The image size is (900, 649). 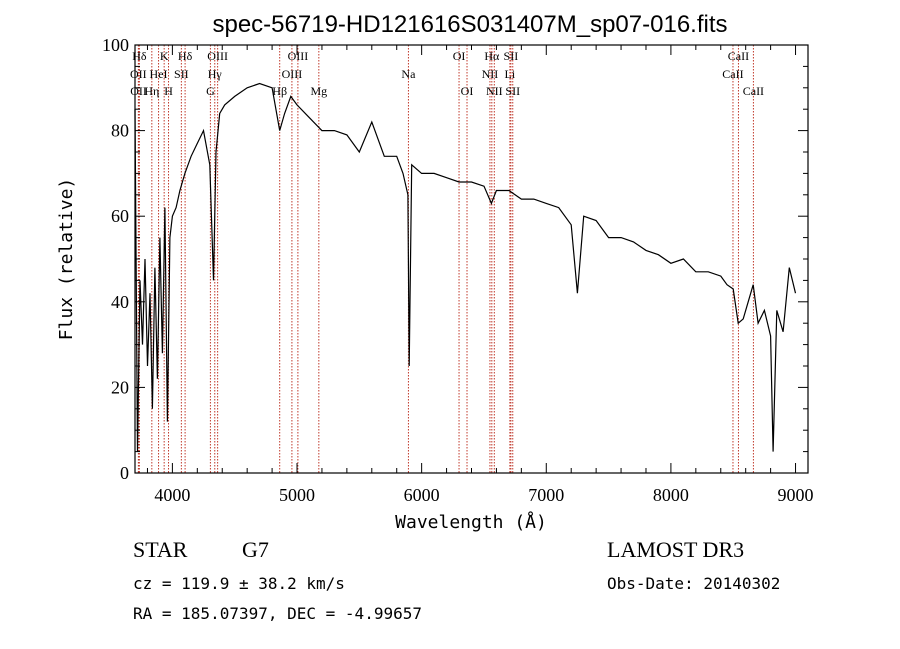 I want to click on line-marker-label-21: NII, so click(x=494, y=91).